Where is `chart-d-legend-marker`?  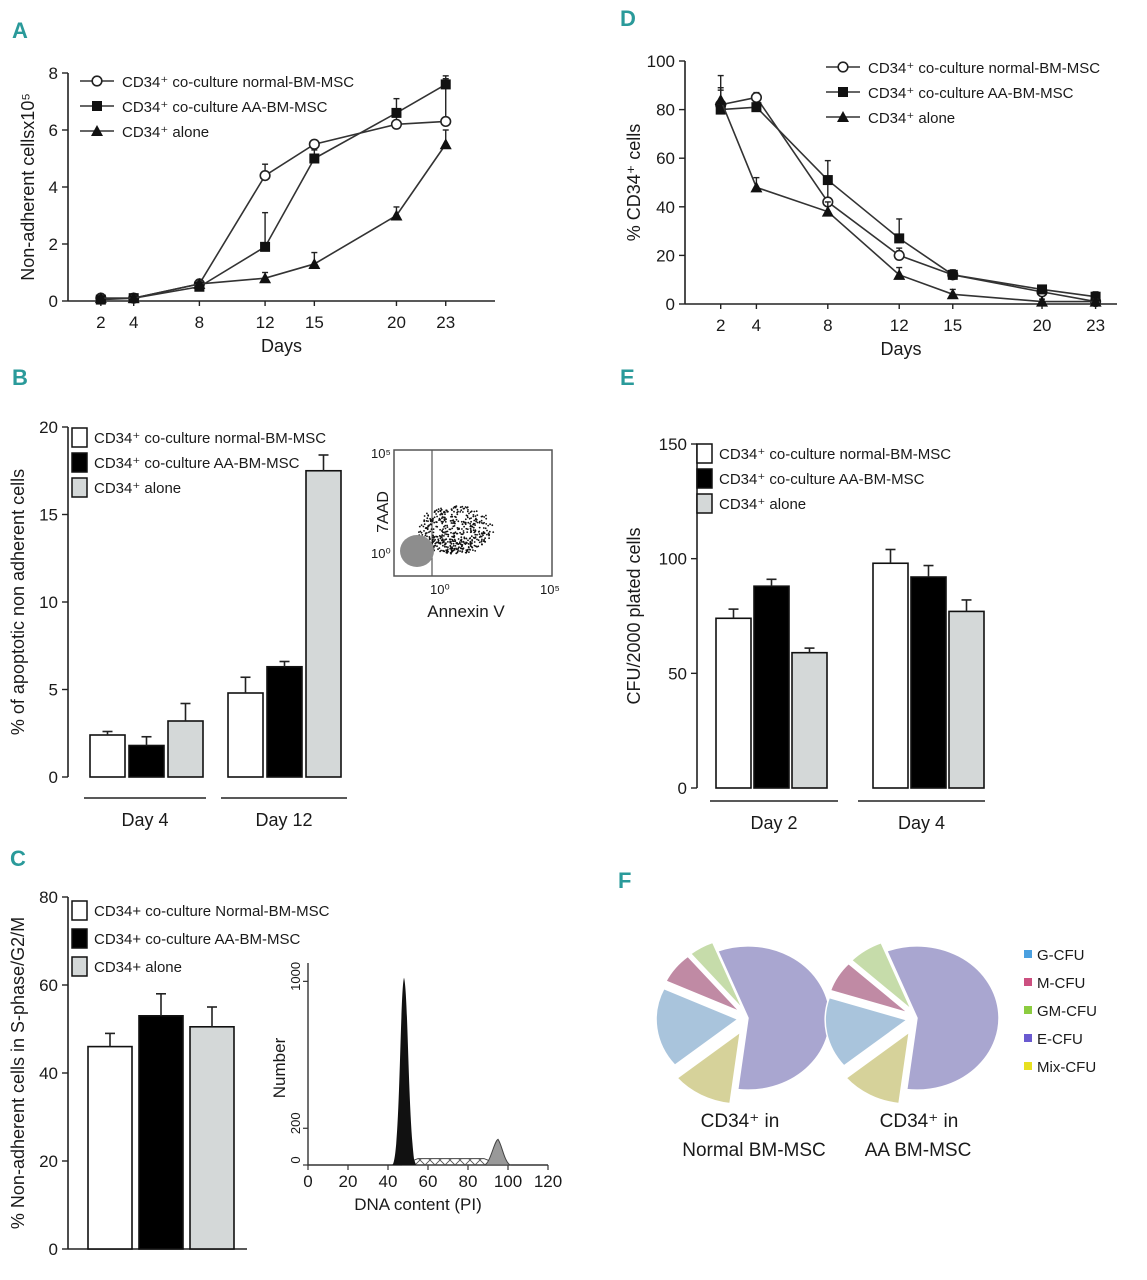
chart-d-legend-marker is located at coordinates (843, 67).